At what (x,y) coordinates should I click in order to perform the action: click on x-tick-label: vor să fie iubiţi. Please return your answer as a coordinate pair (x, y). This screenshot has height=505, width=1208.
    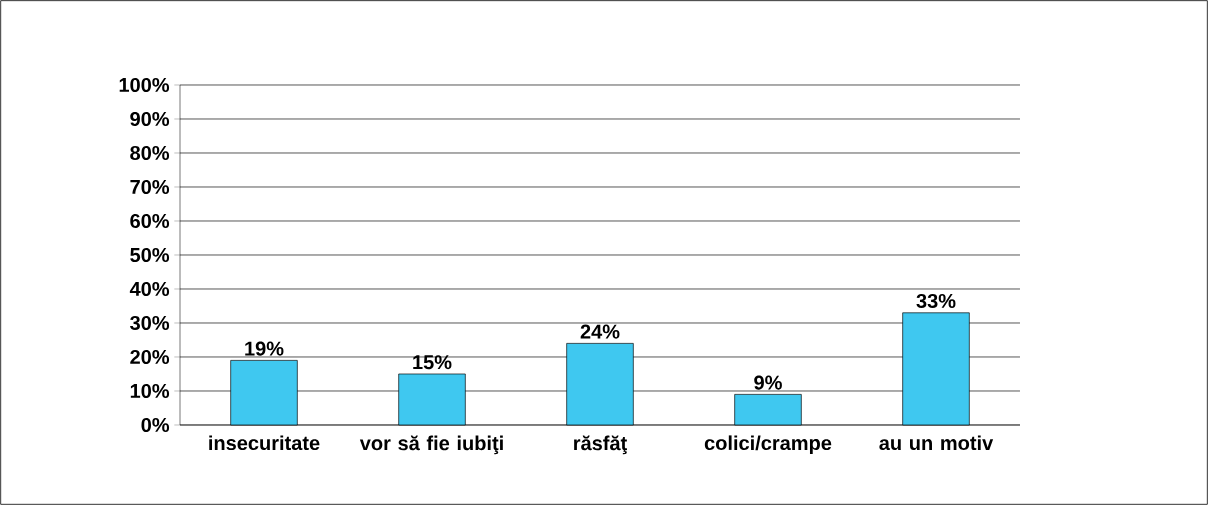
    Looking at the image, I should click on (431, 445).